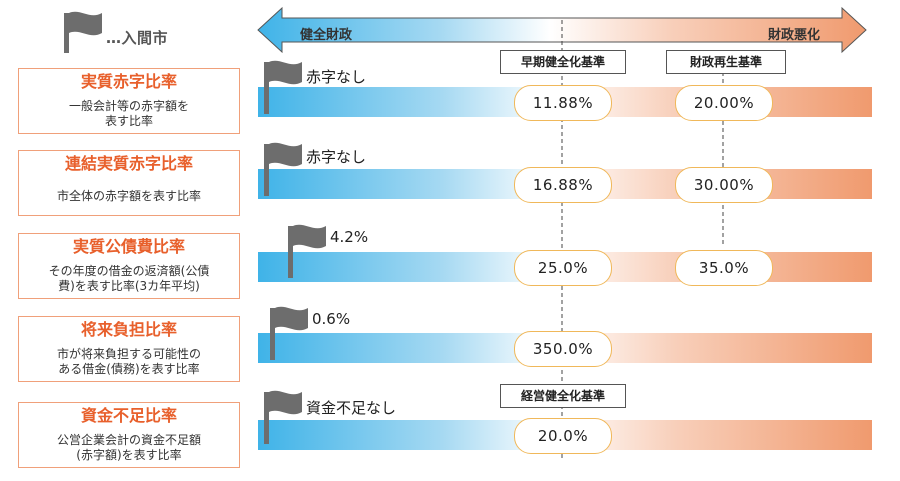 This screenshot has height=481, width=900. I want to click on rebuild-pill-1: 20.00%, so click(724, 103).